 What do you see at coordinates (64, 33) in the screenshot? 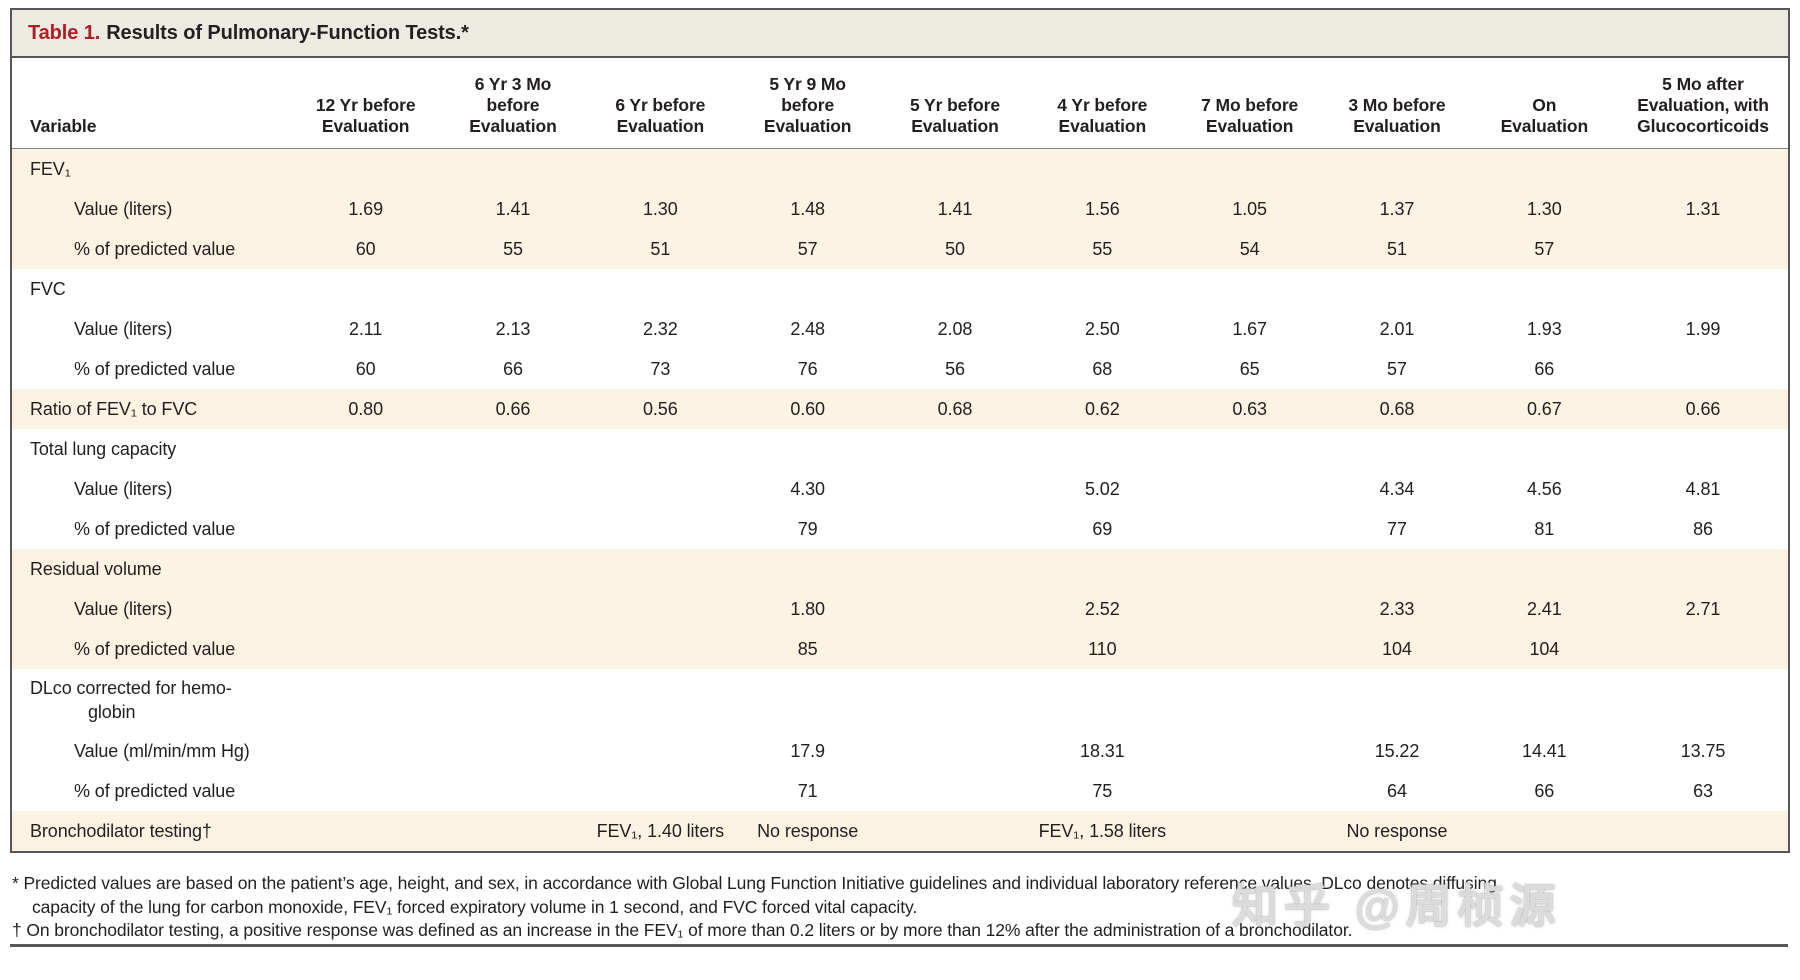
I see `table-title-number: Table 1.` at bounding box center [64, 33].